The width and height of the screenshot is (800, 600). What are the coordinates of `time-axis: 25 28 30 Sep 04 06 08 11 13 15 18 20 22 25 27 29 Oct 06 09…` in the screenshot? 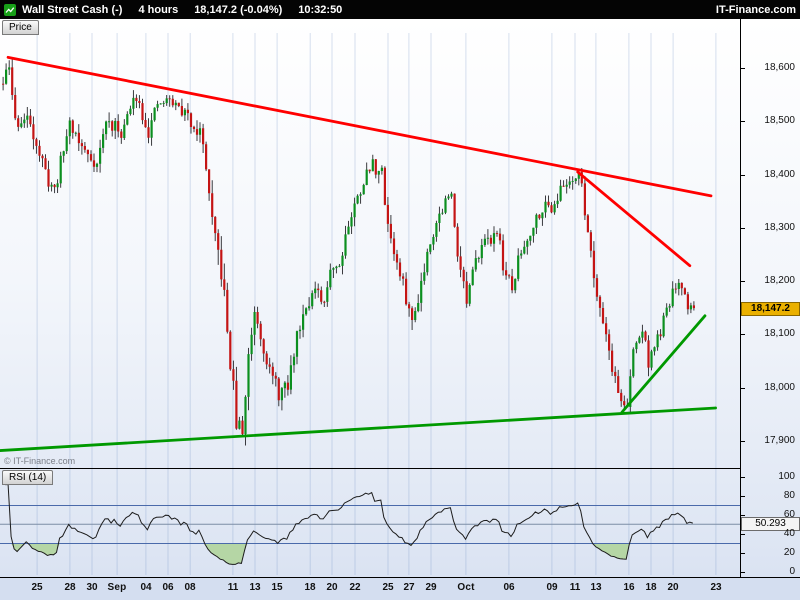 It's located at (400, 588).